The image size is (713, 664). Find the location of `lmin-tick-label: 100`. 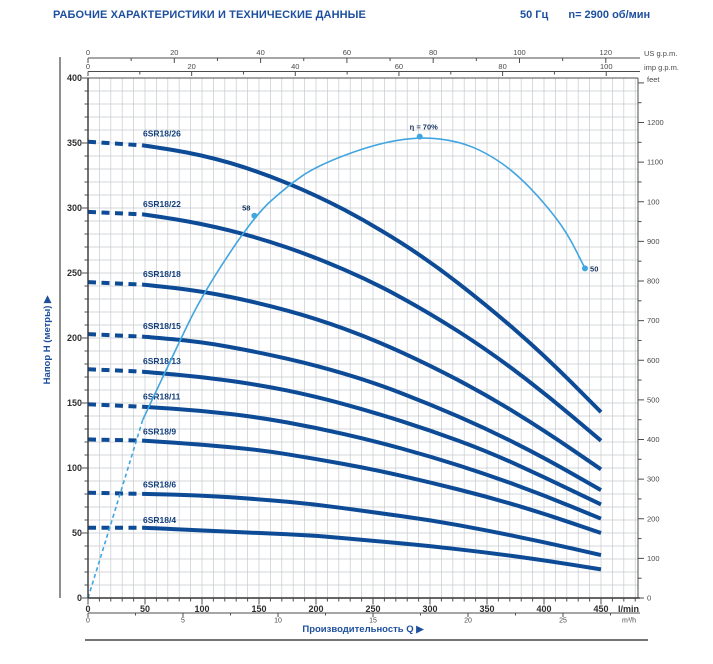

lmin-tick-label: 100 is located at coordinates (201, 609).